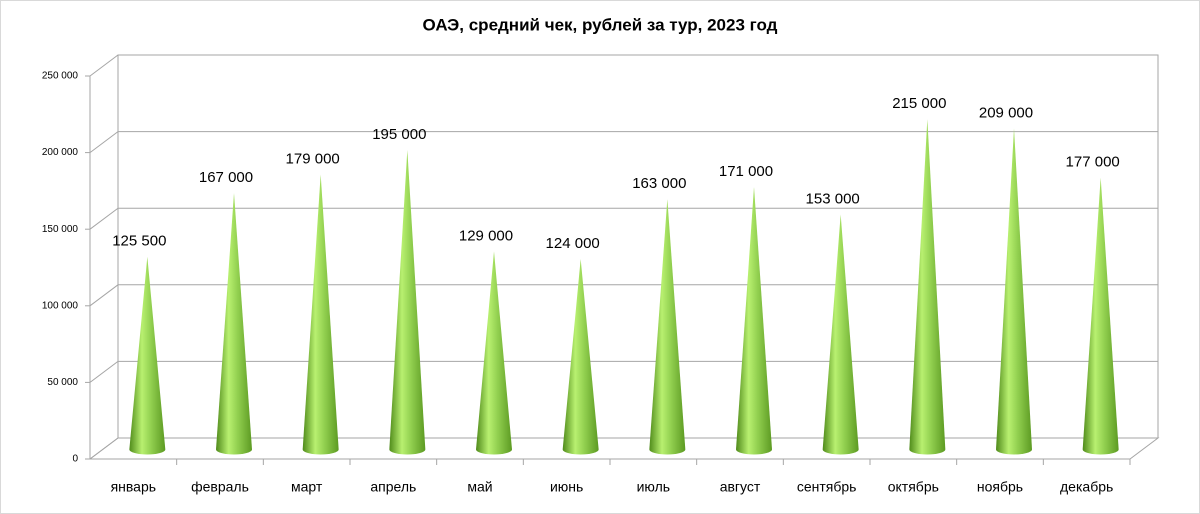 The height and width of the screenshot is (514, 1200). I want to click on y-tick-label: 150 000, so click(60, 229).